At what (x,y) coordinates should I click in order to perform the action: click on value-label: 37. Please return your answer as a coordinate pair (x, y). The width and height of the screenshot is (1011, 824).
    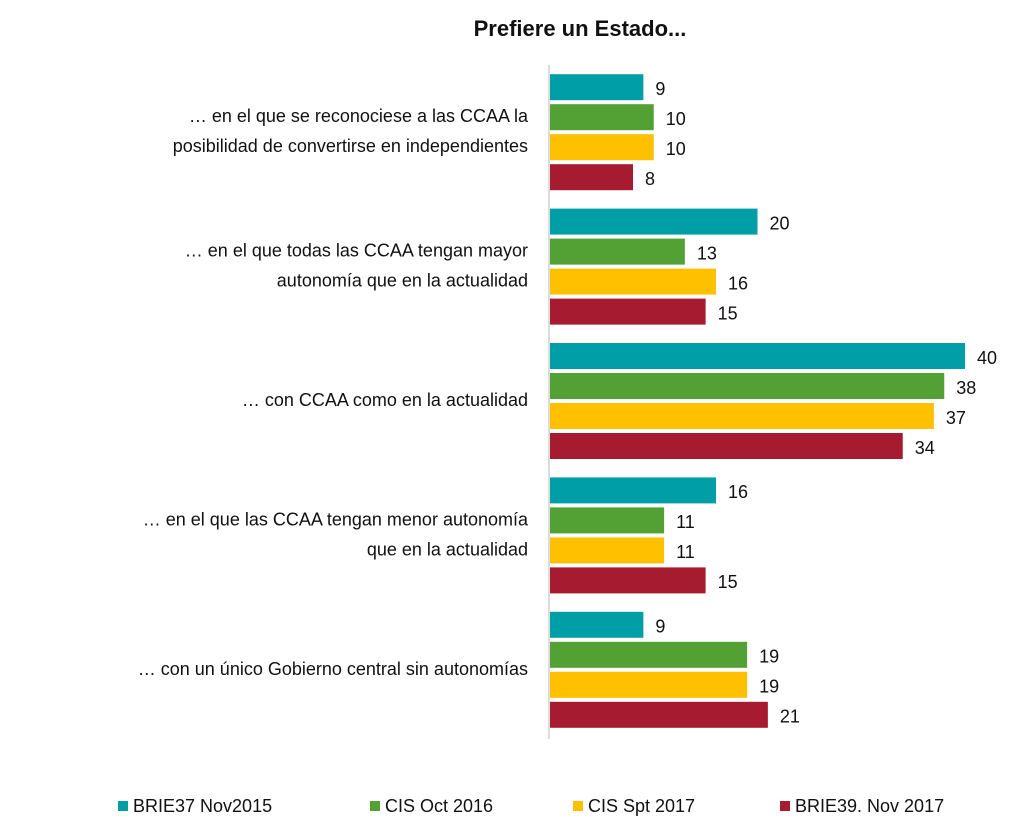
    Looking at the image, I should click on (956, 418).